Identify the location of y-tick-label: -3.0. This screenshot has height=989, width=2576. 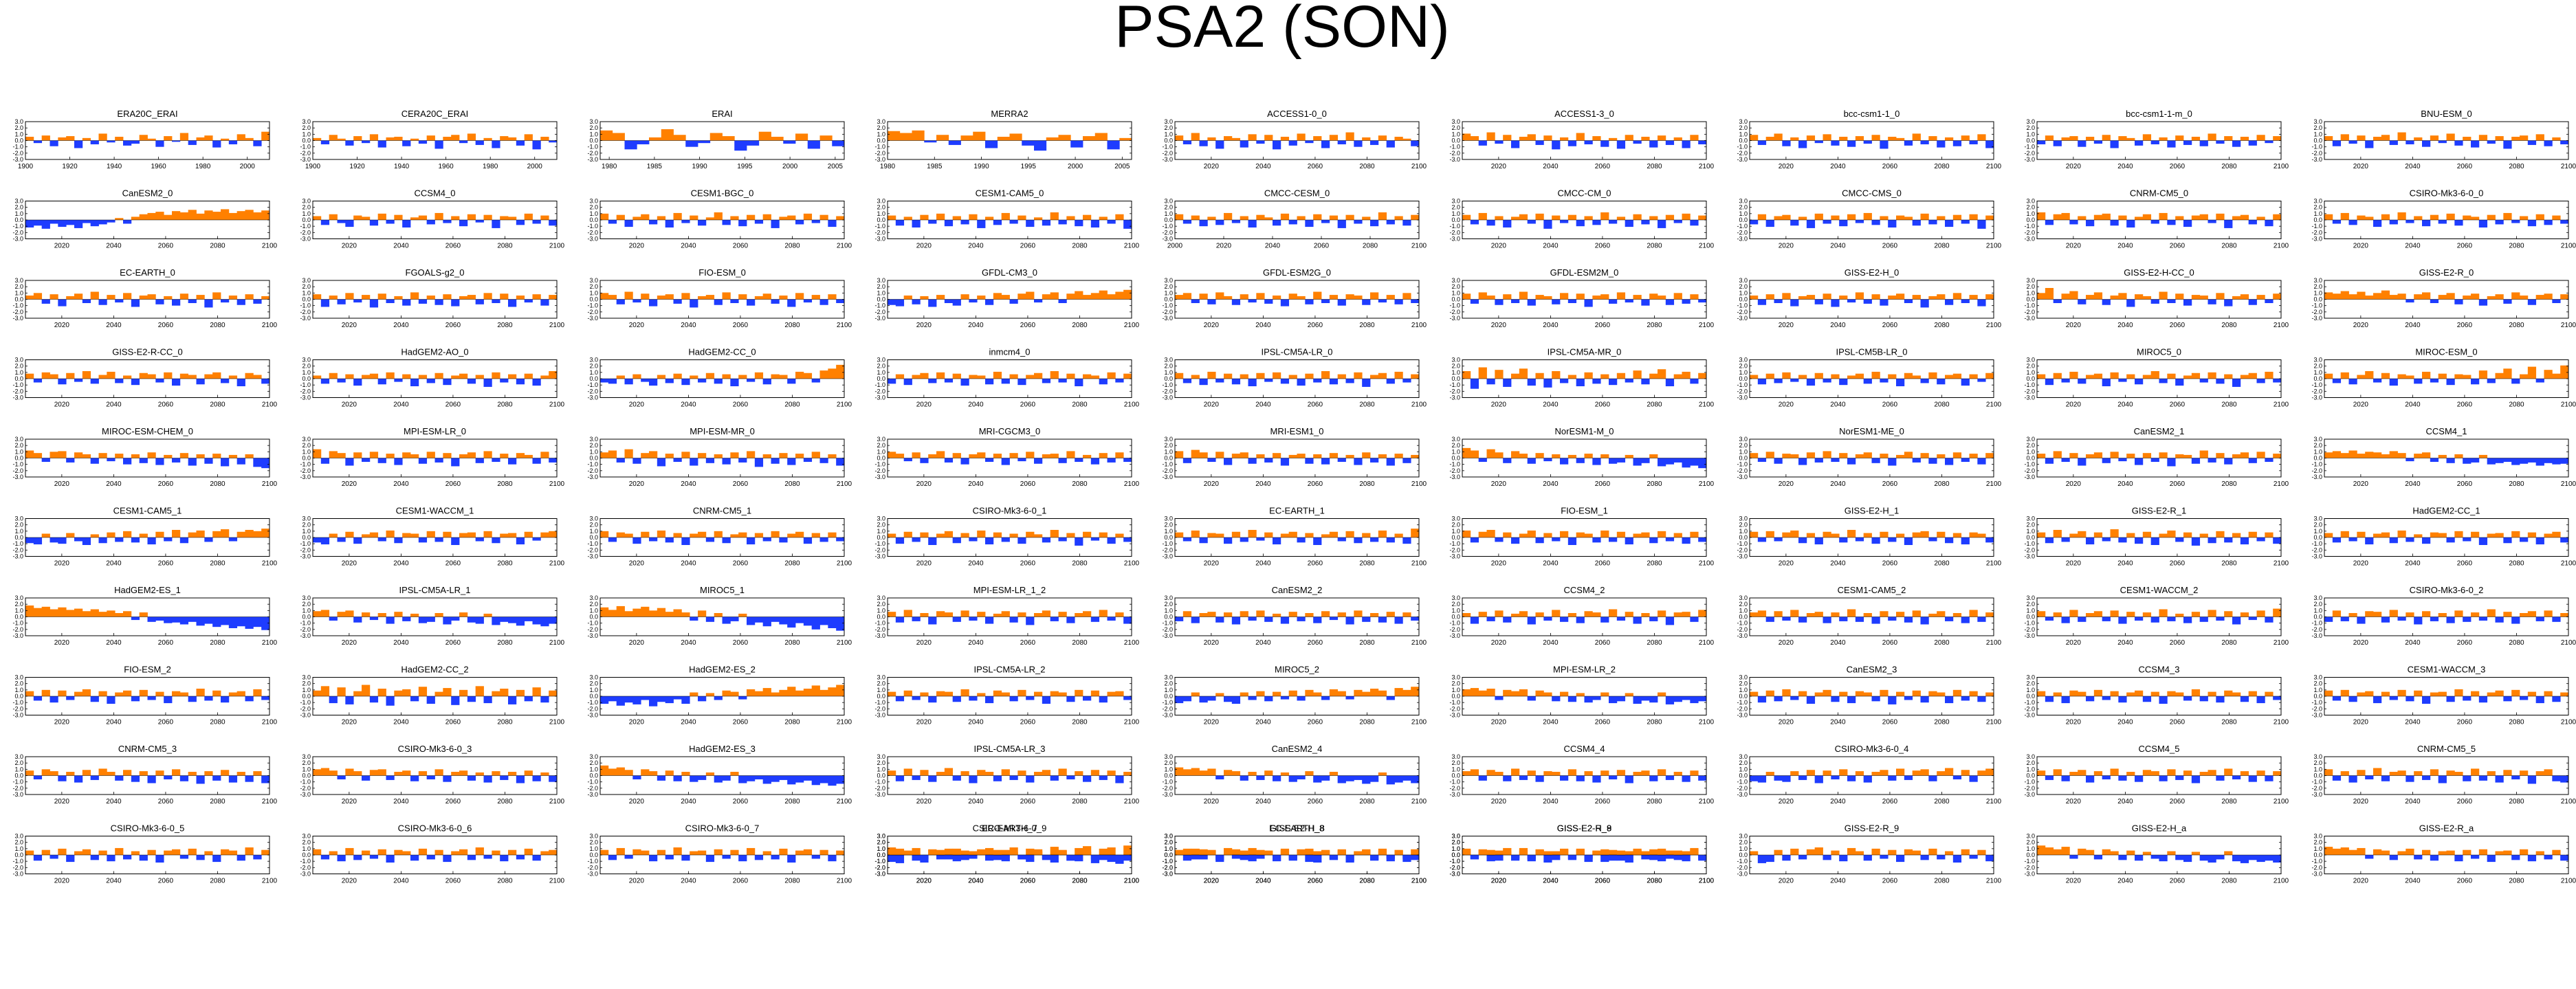
(17, 159).